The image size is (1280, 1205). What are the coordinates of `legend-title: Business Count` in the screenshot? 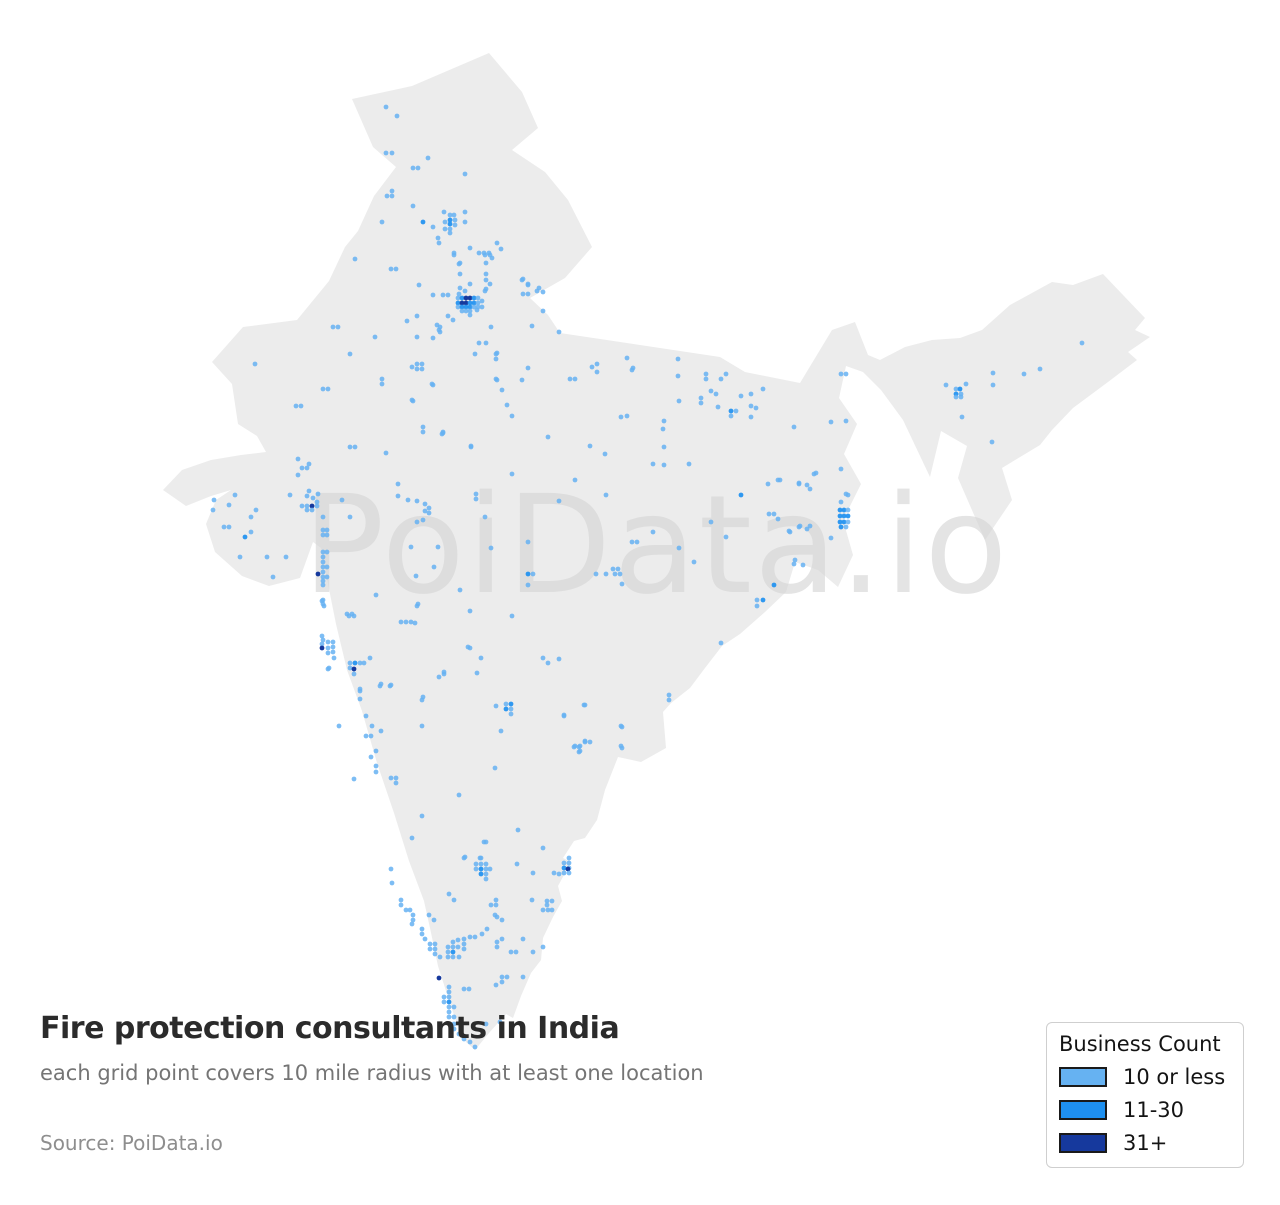 It's located at (1140, 1044).